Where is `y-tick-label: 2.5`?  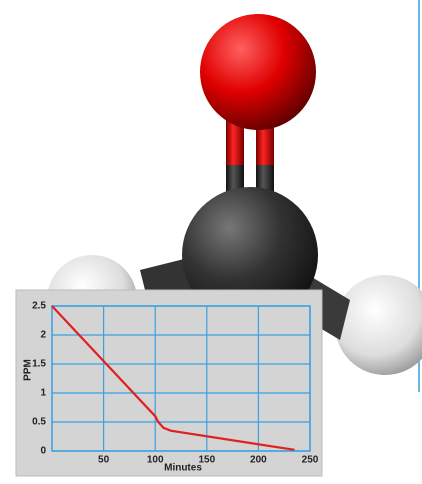
y-tick-label: 2.5 is located at coordinates (39, 306).